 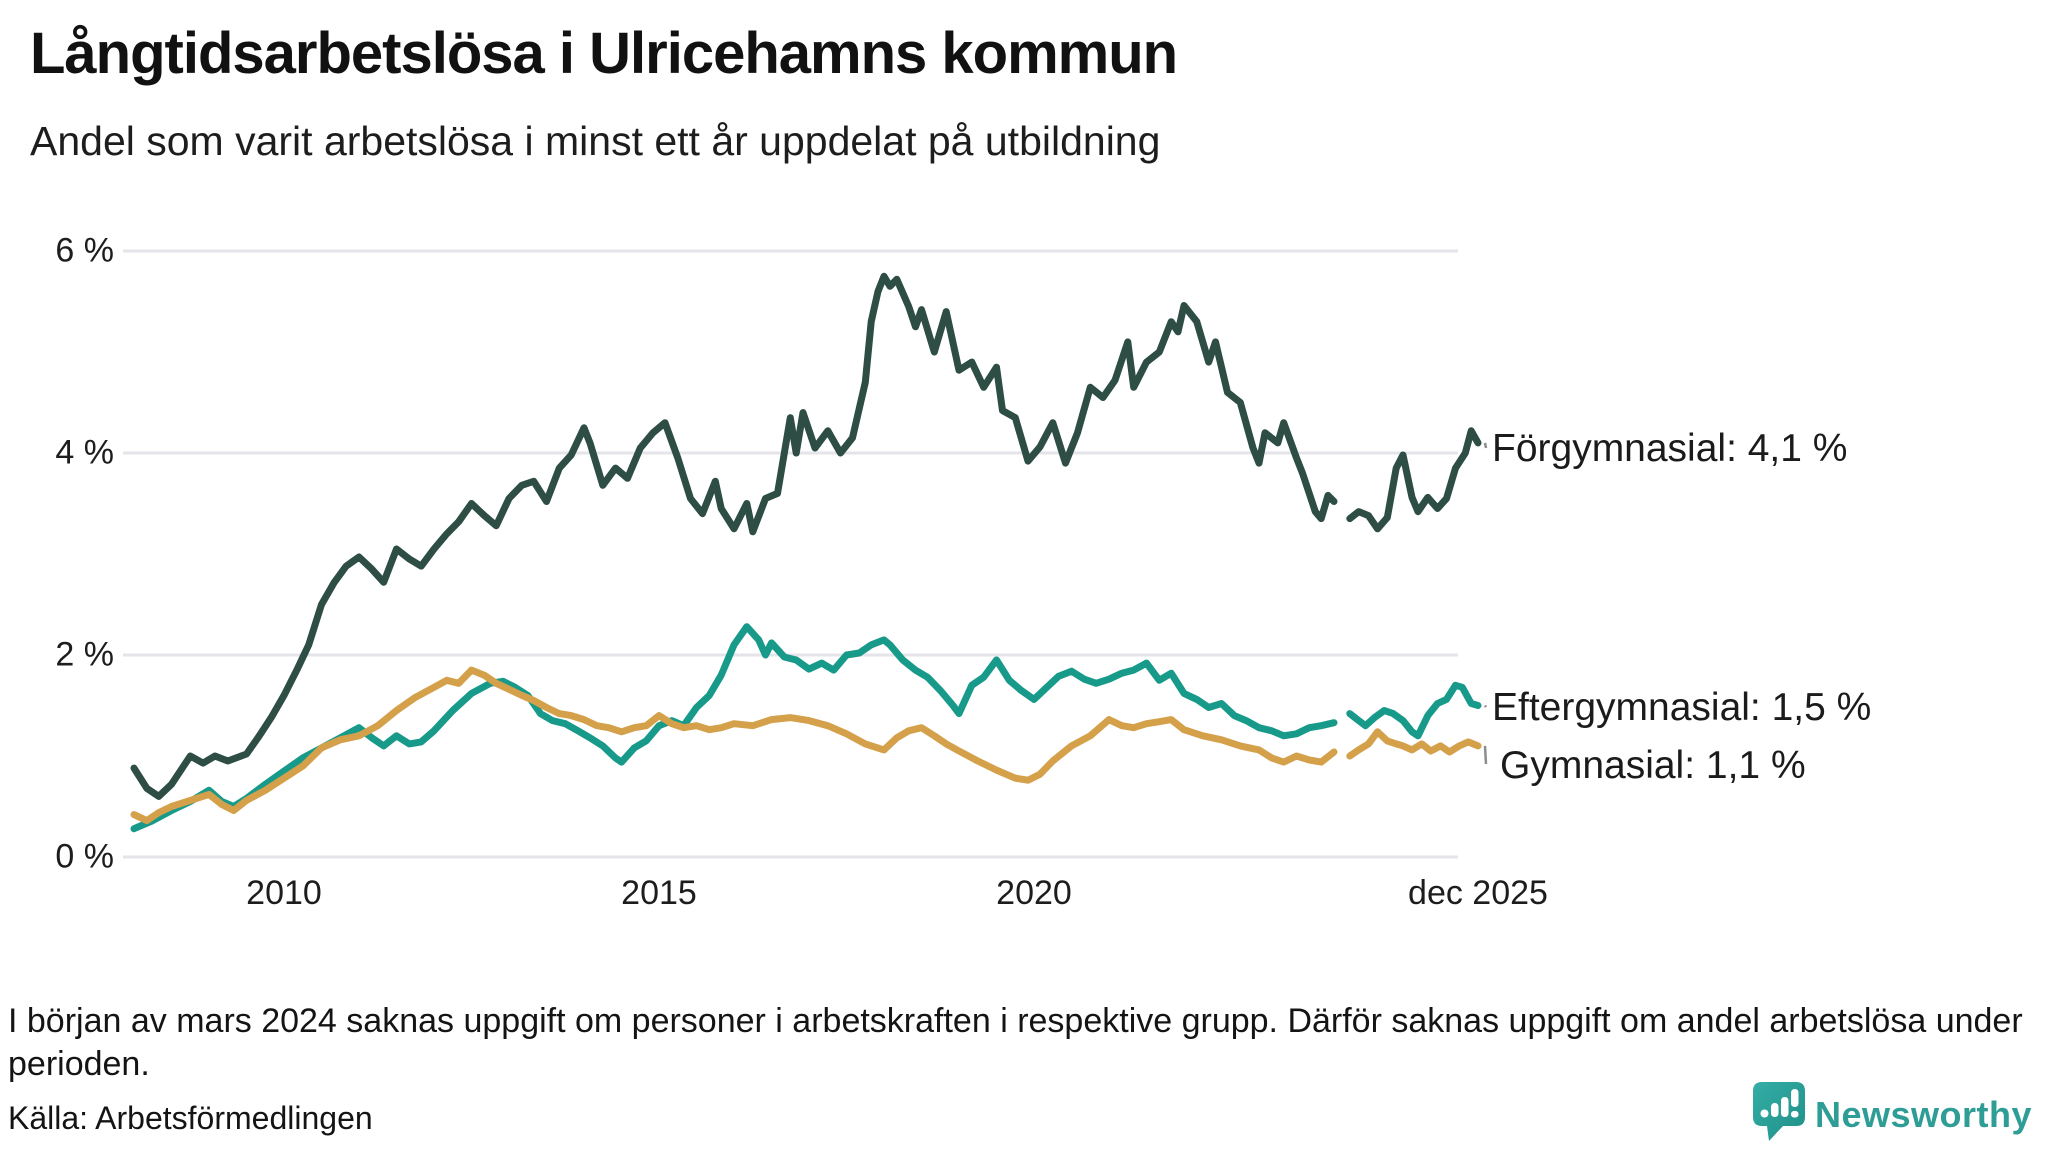 I want to click on y-tick-4: 4 %, so click(x=84, y=452).